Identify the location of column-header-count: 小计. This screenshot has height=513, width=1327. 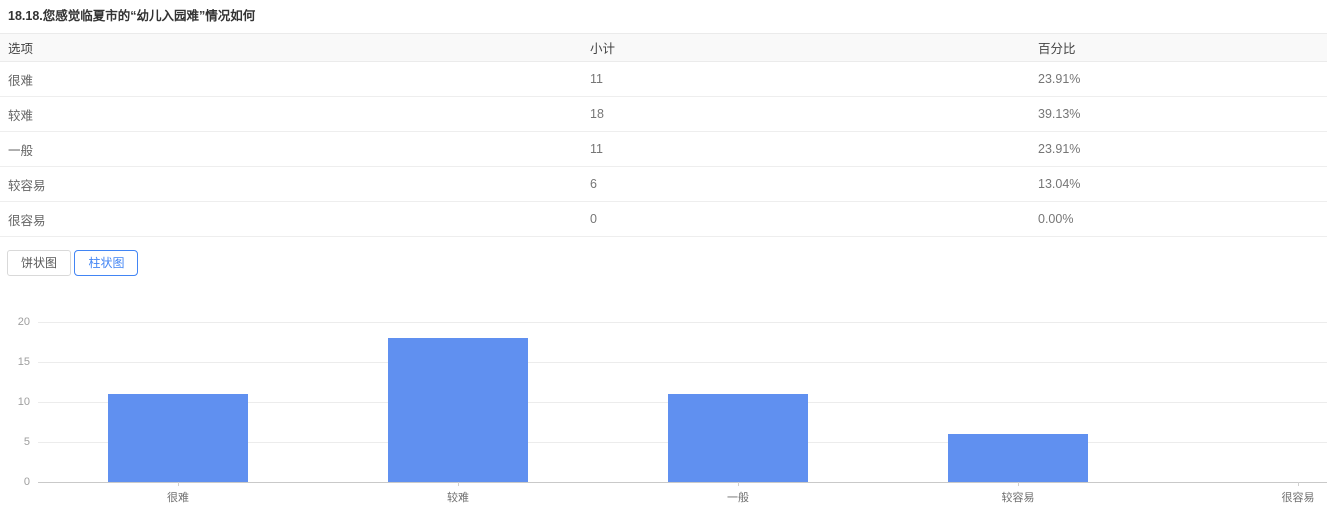
(806, 47).